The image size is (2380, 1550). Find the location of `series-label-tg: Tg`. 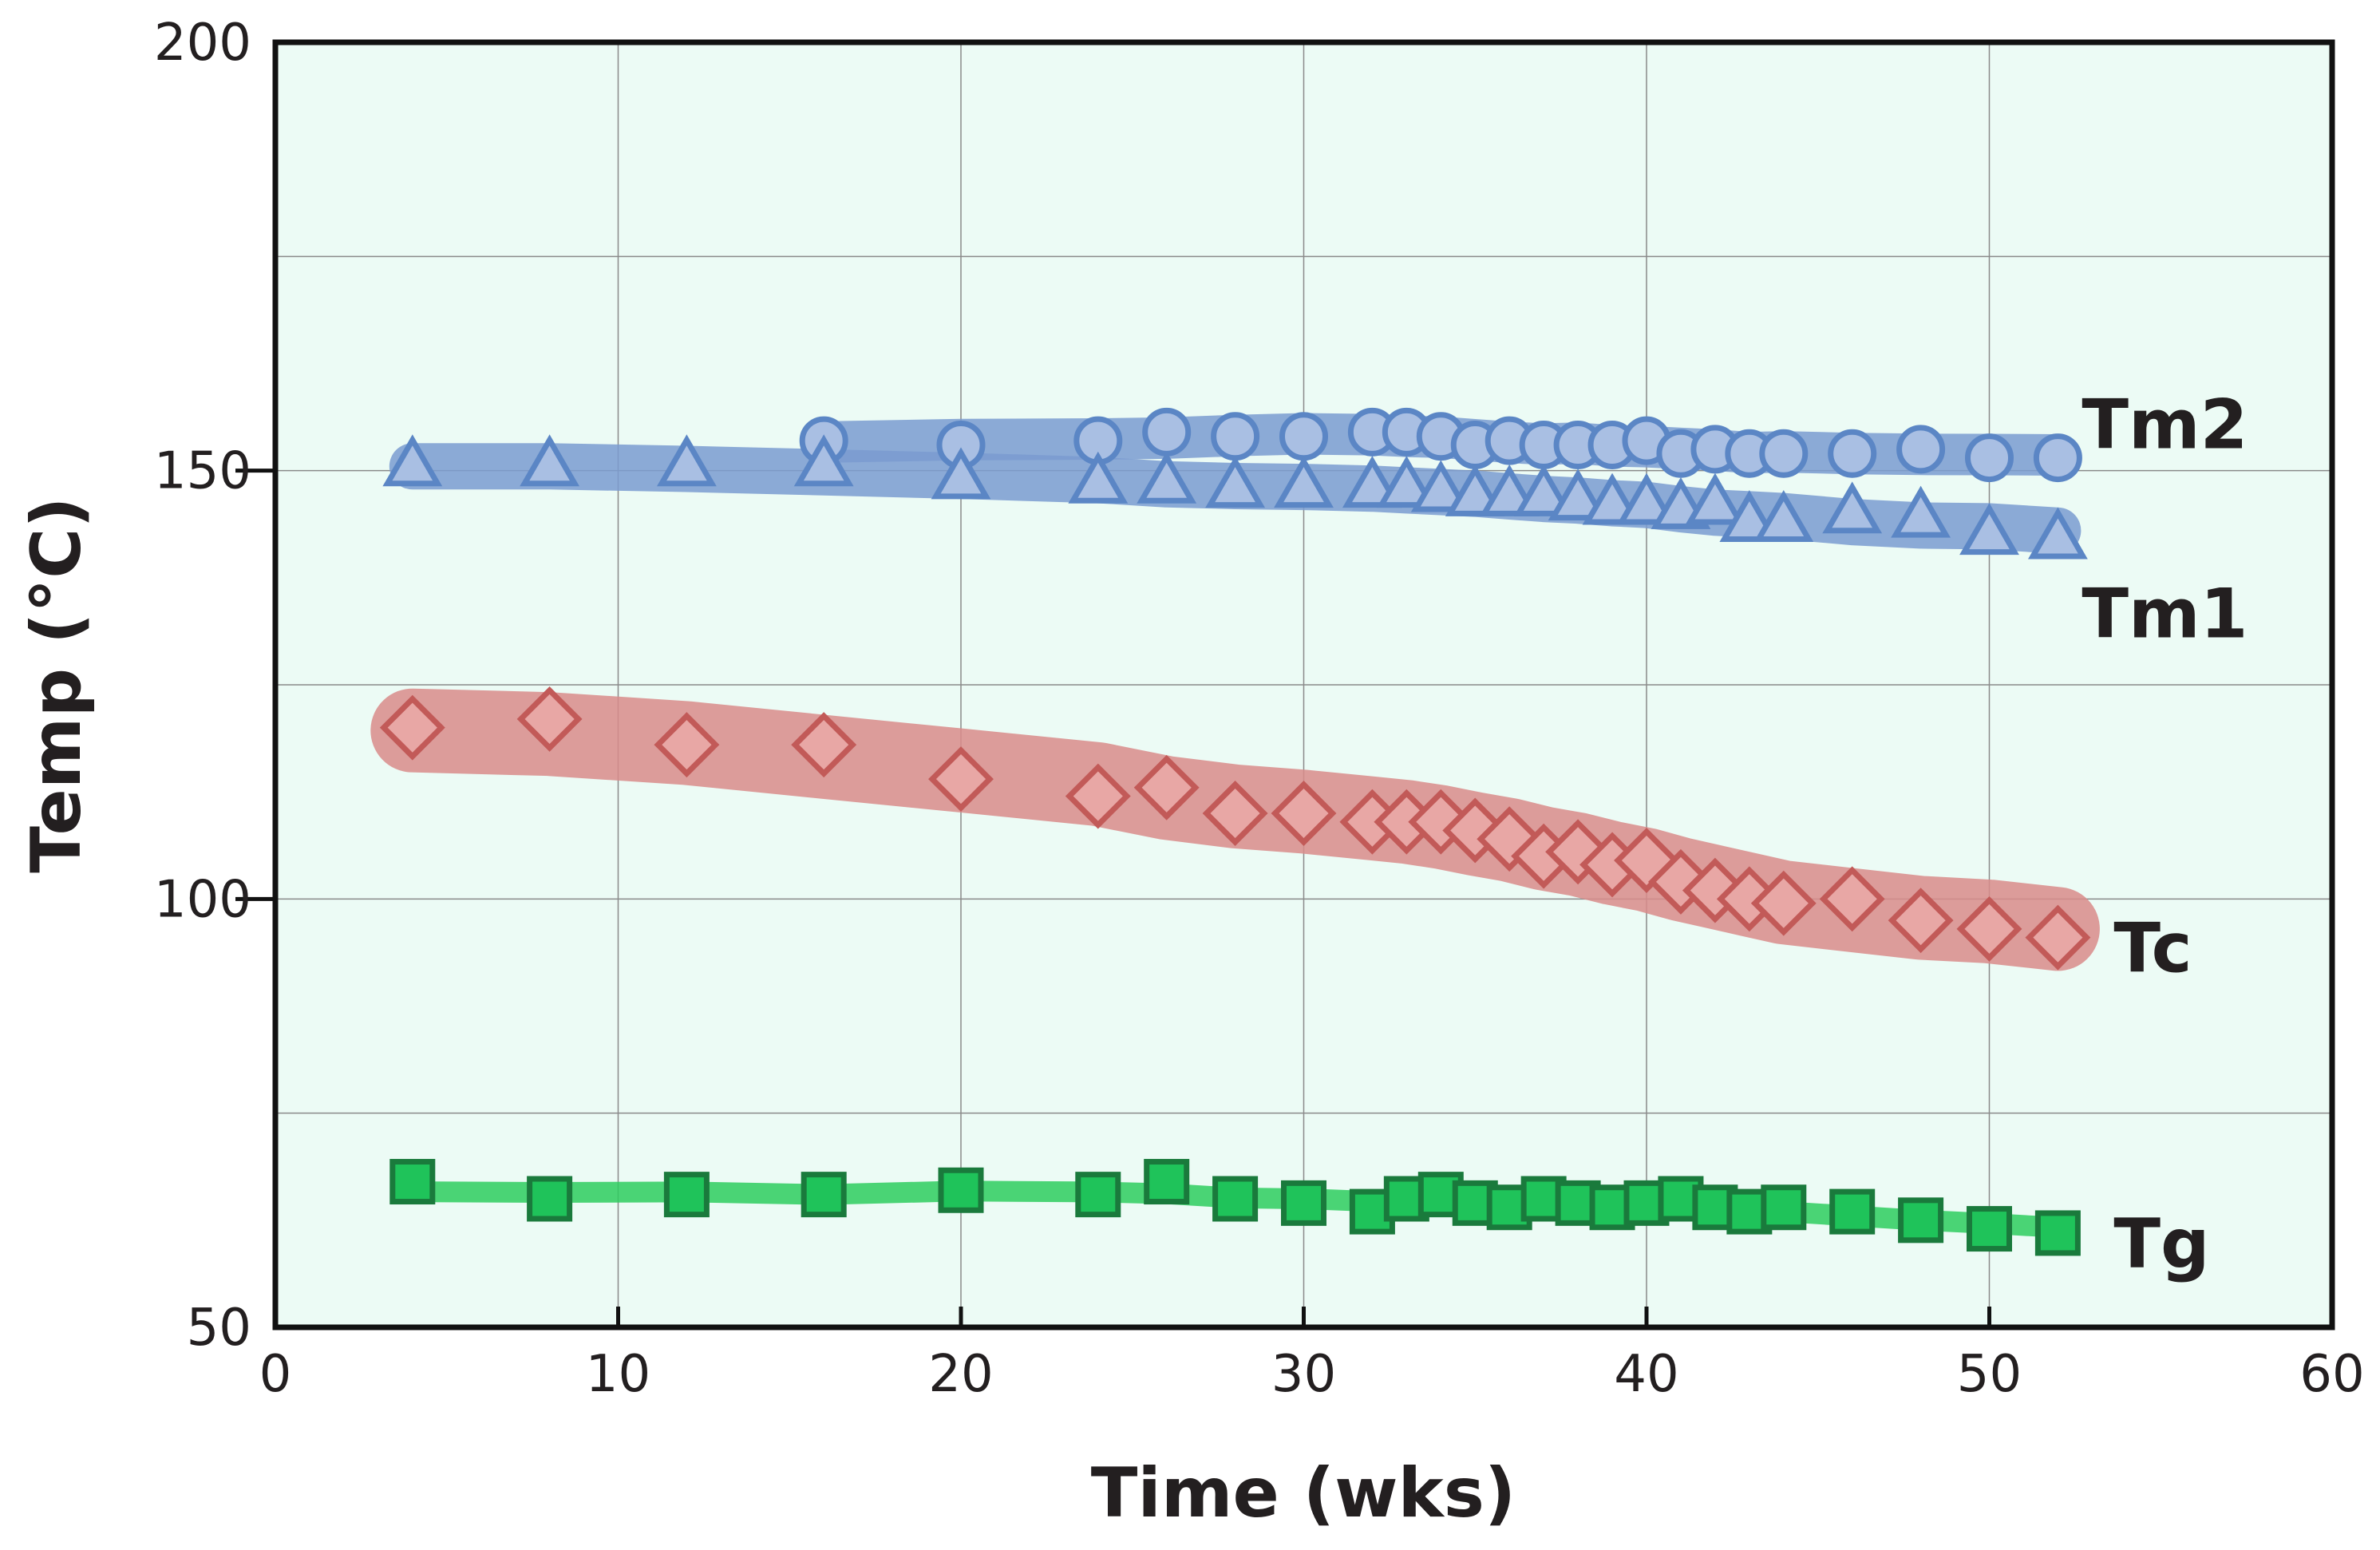

series-label-tg: Tg is located at coordinates (2161, 1244).